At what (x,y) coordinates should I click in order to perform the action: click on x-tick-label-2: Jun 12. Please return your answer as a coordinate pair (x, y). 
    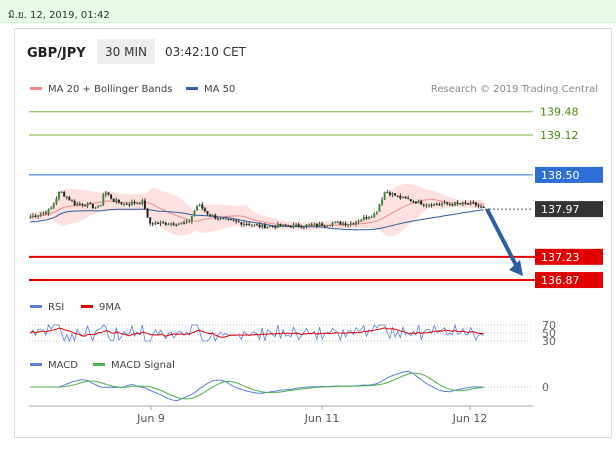
    Looking at the image, I should click on (470, 418).